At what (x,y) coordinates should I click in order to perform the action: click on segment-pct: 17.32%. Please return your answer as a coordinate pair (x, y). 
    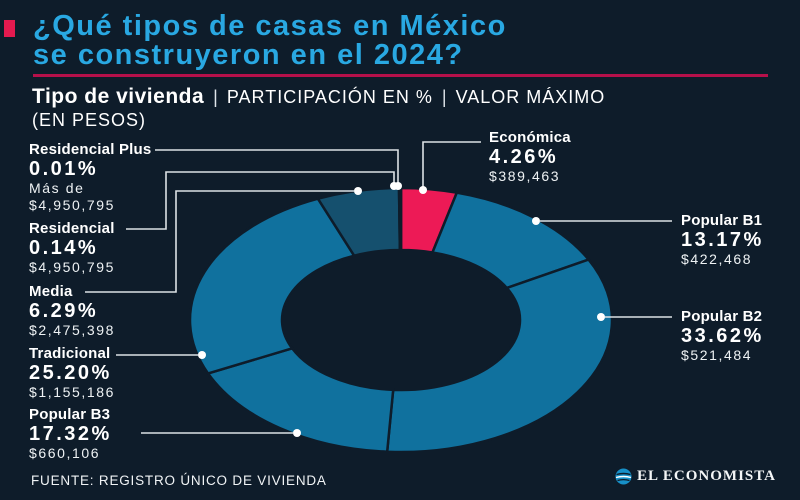
    Looking at the image, I should click on (70, 434).